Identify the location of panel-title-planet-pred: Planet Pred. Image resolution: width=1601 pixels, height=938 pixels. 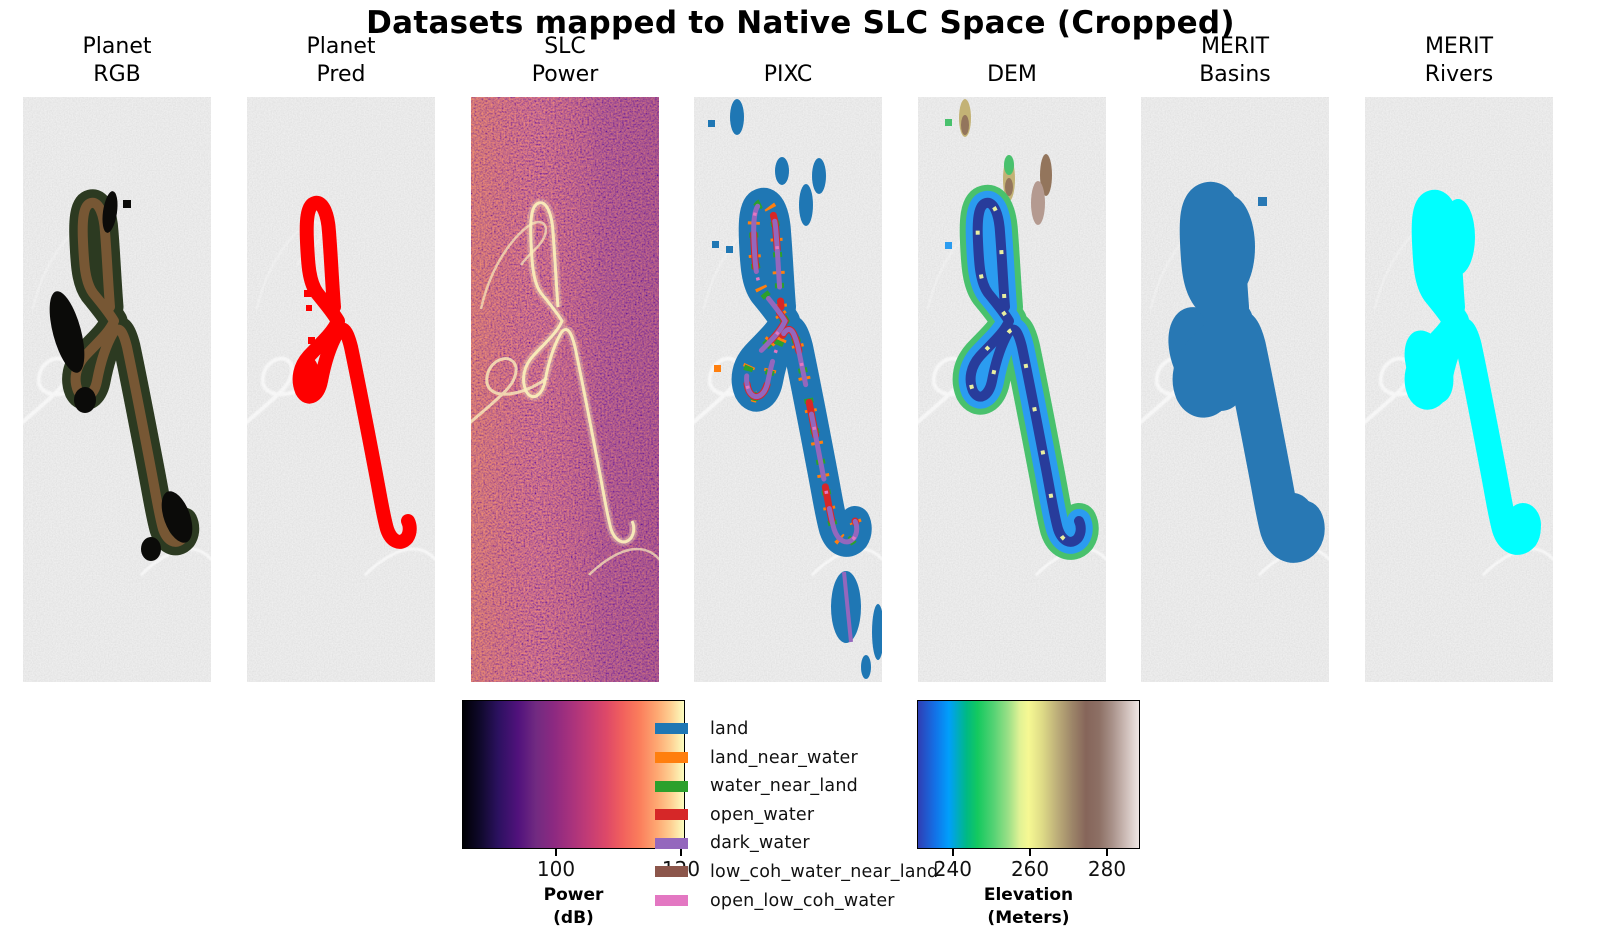
(341, 60).